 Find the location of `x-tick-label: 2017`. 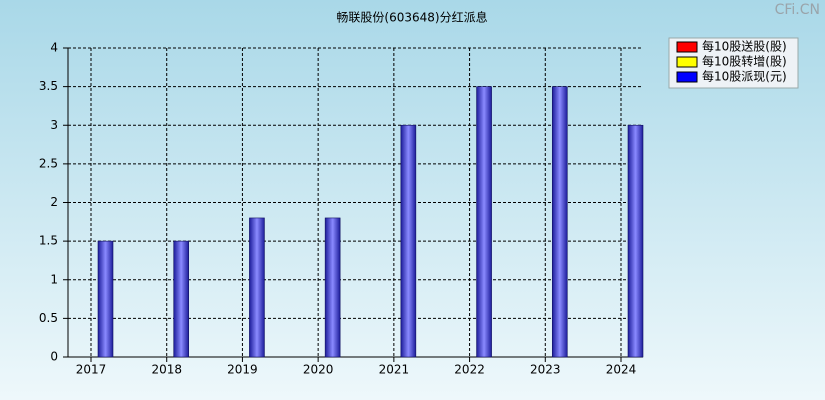

x-tick-label: 2017 is located at coordinates (91, 370).